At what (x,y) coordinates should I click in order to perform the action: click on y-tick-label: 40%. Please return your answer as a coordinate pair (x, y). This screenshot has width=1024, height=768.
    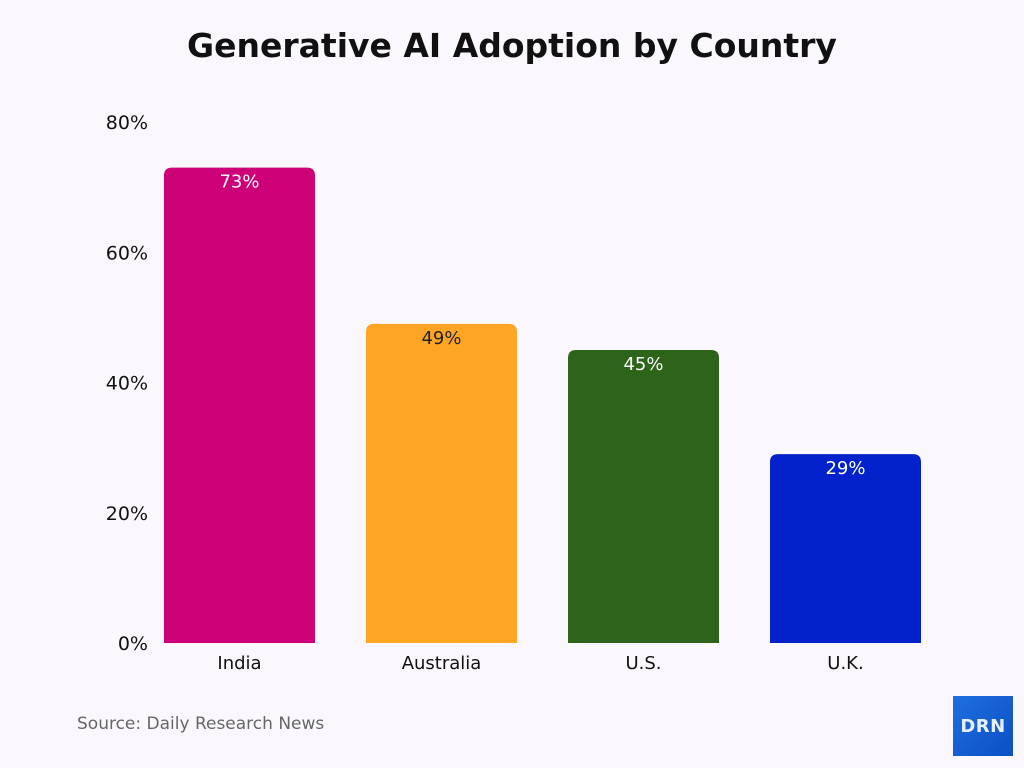
    Looking at the image, I should click on (127, 384).